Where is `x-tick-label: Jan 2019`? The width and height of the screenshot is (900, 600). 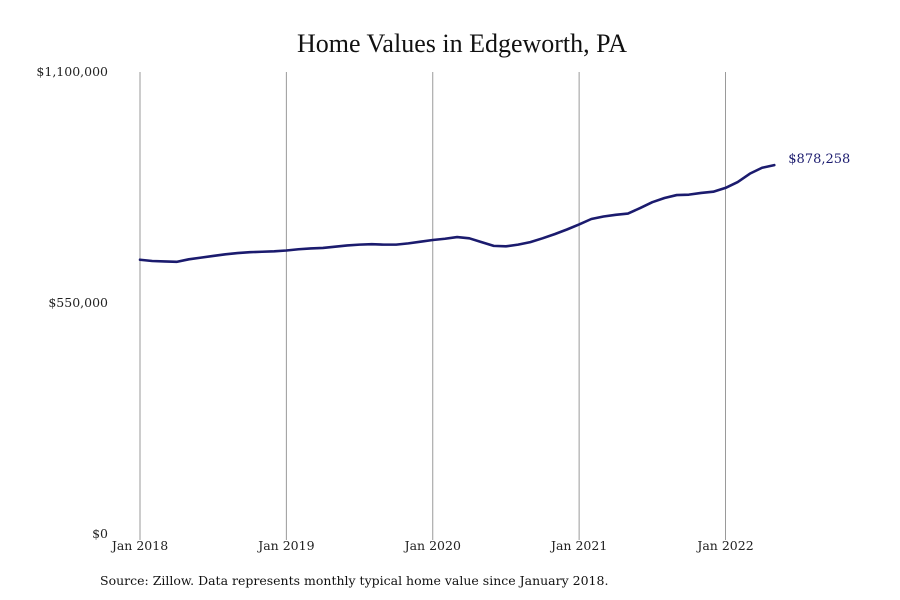 x-tick-label: Jan 2019 is located at coordinates (285, 545).